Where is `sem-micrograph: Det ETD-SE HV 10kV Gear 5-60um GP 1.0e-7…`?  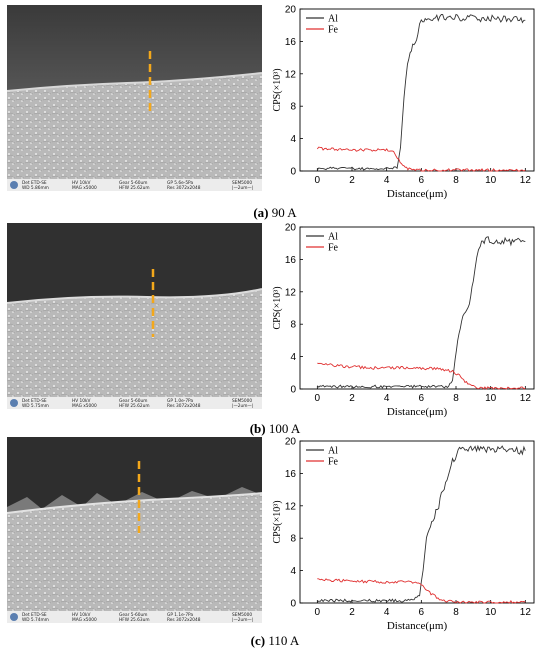
sem-micrograph: Det ETD-SE HV 10kV Gear 5-60um GP 1.0e-7… is located at coordinates (134, 316).